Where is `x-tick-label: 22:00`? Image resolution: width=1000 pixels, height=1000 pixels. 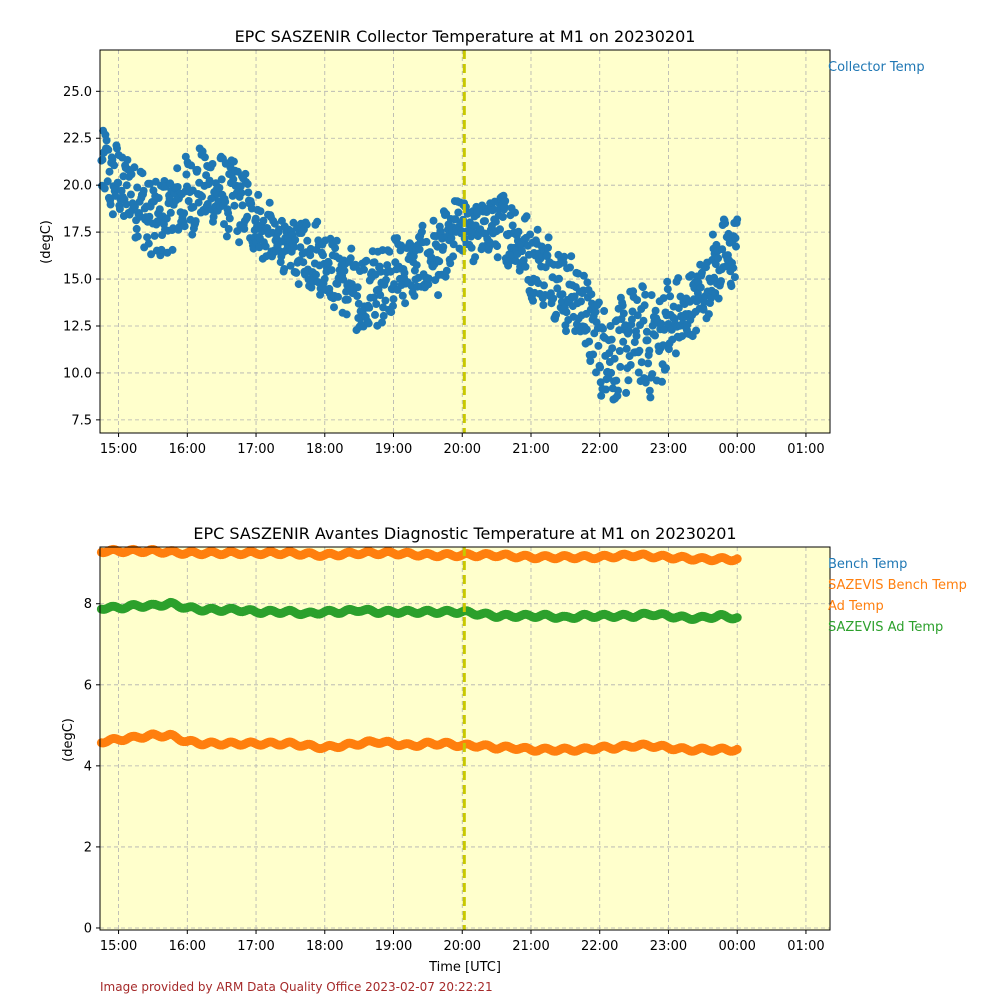
x-tick-label: 22:00 is located at coordinates (599, 946).